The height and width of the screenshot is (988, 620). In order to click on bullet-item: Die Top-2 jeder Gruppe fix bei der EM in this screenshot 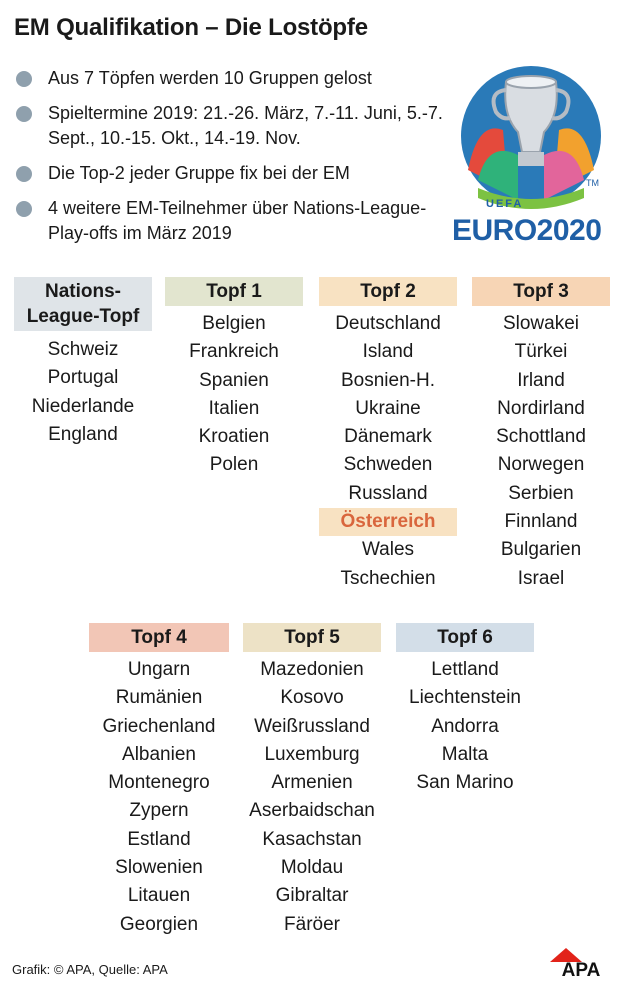, I will do `click(234, 173)`.